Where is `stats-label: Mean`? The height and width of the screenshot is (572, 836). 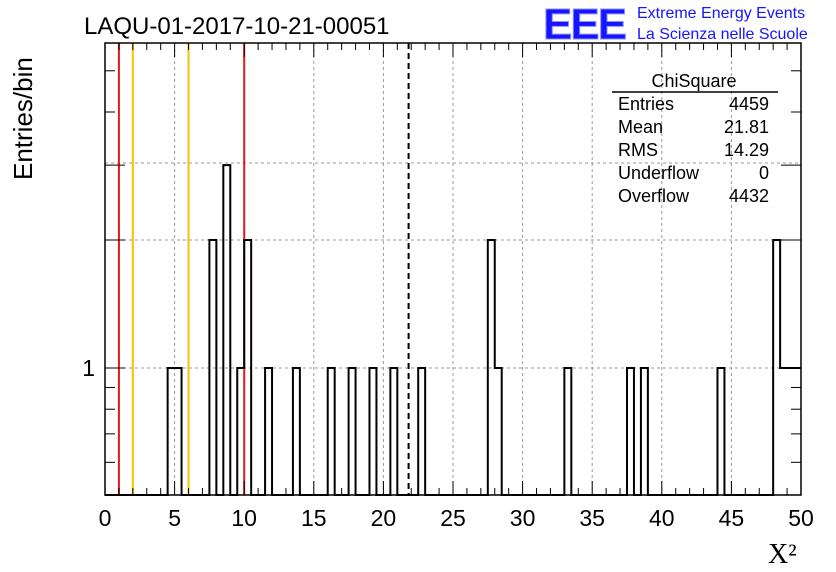
stats-label: Mean is located at coordinates (640, 127).